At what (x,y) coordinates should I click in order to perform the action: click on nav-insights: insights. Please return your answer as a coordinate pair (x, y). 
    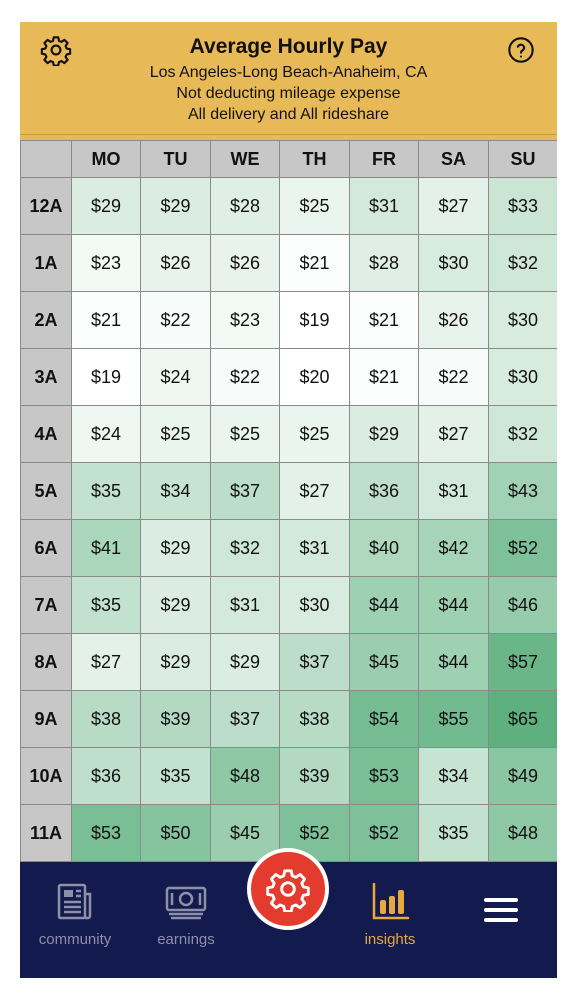
    Looking at the image, I should click on (390, 915).